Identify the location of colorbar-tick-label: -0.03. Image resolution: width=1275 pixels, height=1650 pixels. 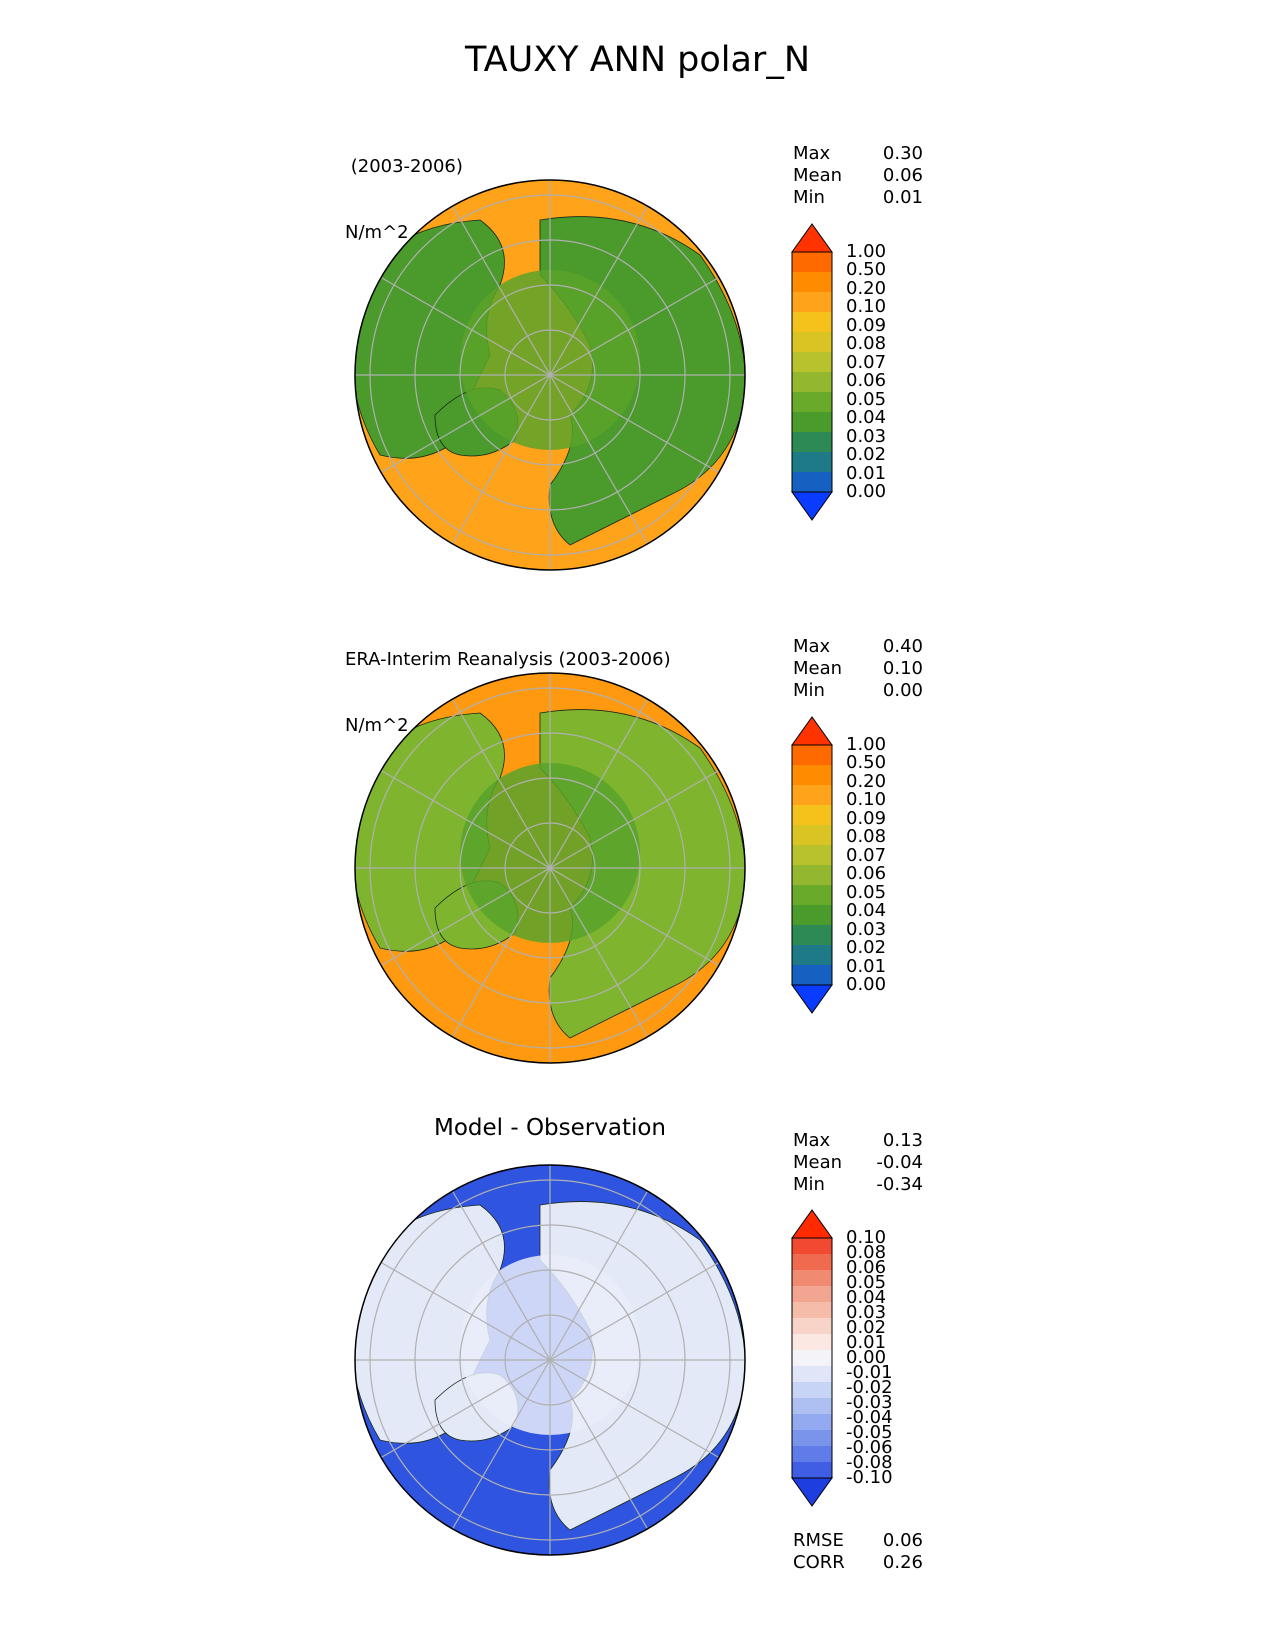
(869, 1402).